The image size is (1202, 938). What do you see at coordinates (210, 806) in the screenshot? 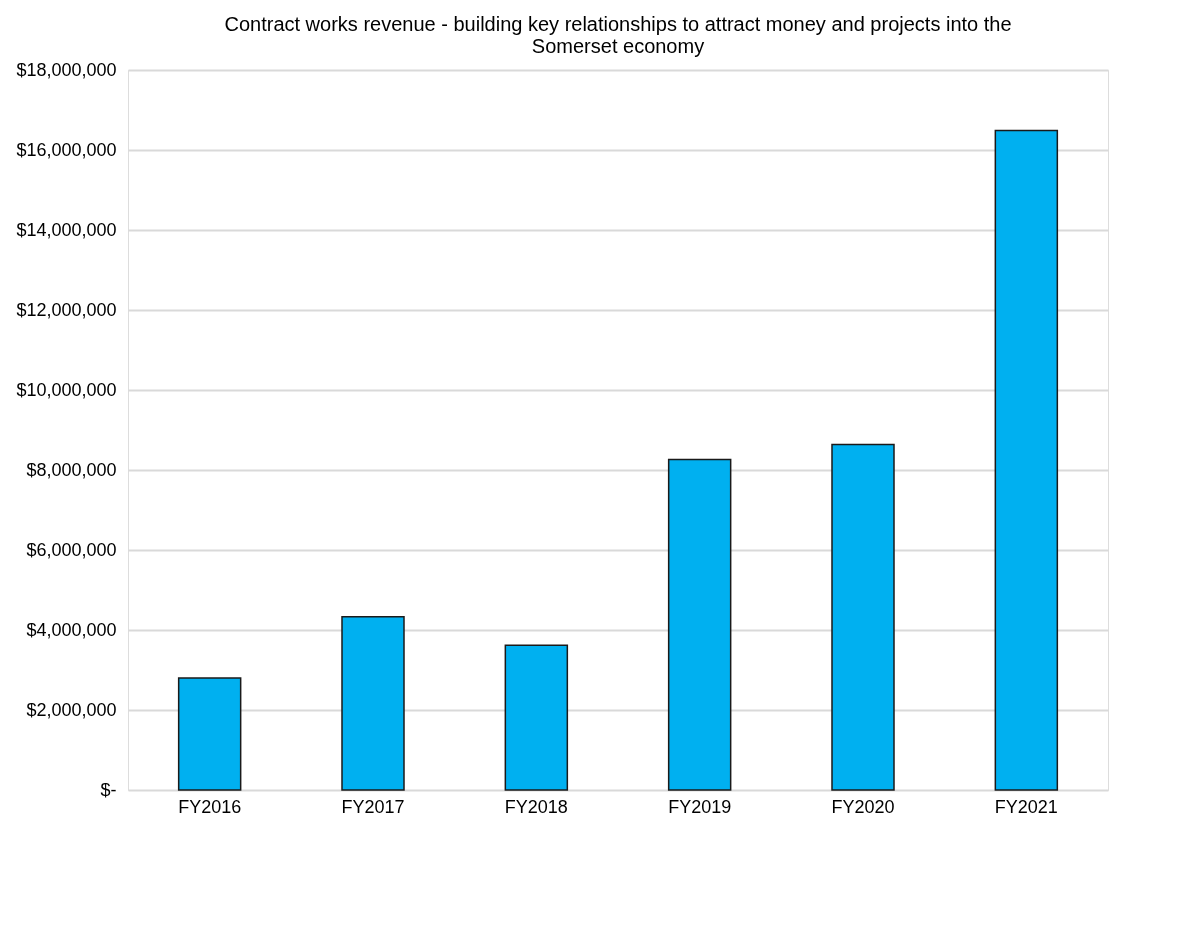
I see `x-tick-label: FY2016` at bounding box center [210, 806].